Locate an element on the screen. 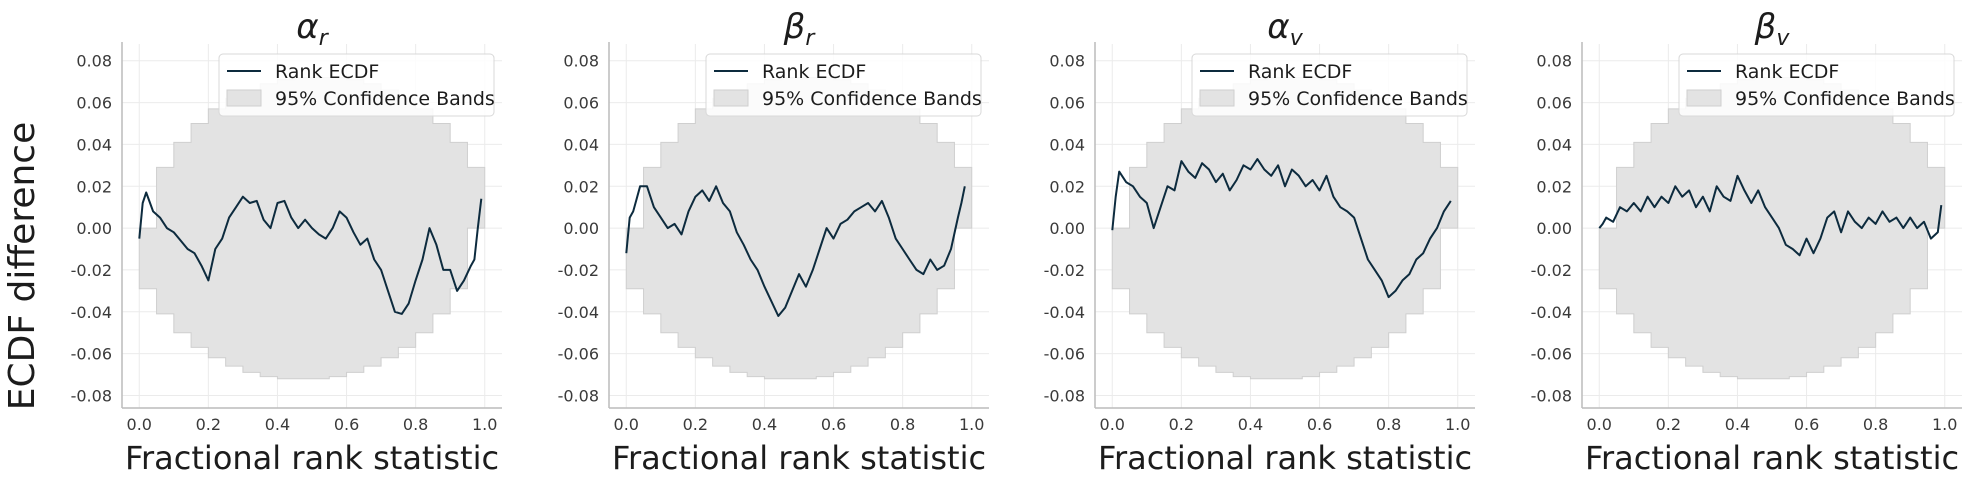 The width and height of the screenshot is (1984, 487). chart-0-ytick-8: -0.08 is located at coordinates (91, 395).